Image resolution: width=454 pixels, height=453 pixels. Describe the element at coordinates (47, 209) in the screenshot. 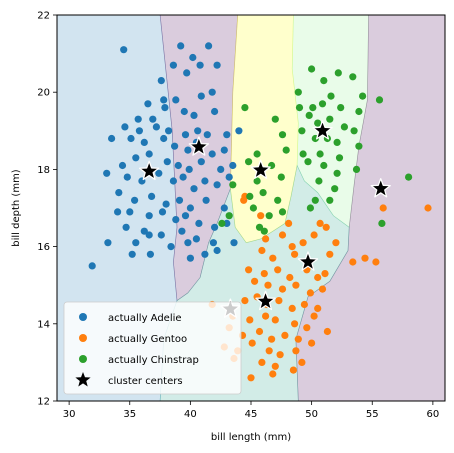

I see `y-axis-ticks: 12 14 16 18 20 22` at that location.